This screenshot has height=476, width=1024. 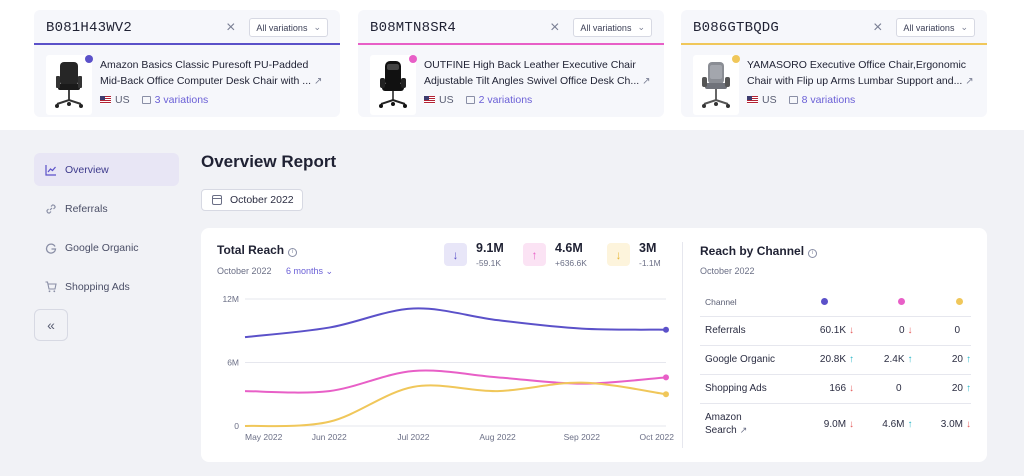 I want to click on google-icon, so click(x=51, y=248).